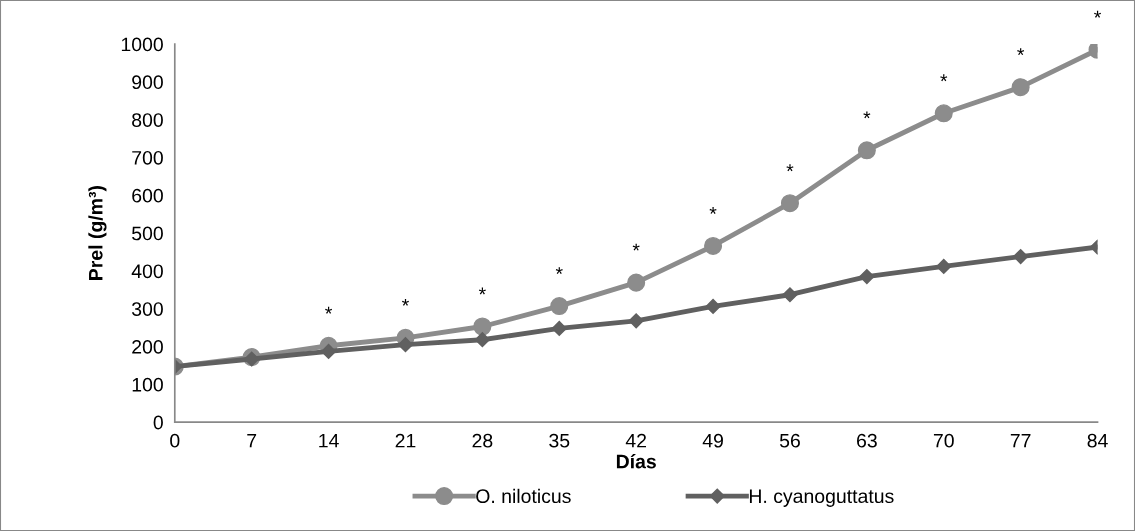 The width and height of the screenshot is (1135, 531). What do you see at coordinates (147, 82) in the screenshot?
I see `y-tick-label: 900` at bounding box center [147, 82].